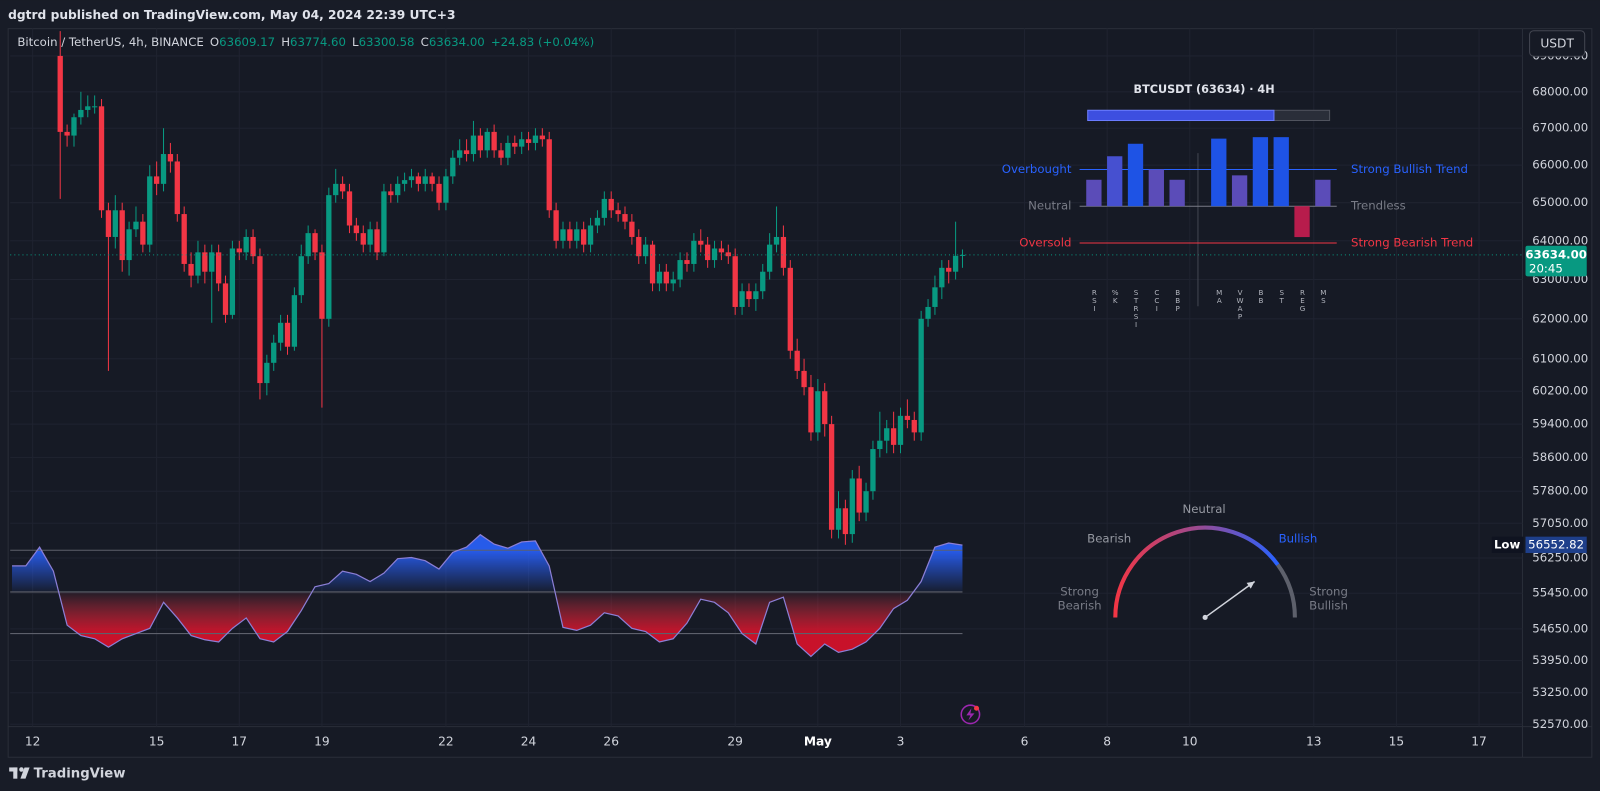 The width and height of the screenshot is (1600, 791). What do you see at coordinates (1190, 741) in the screenshot?
I see `x-tick-label: 10` at bounding box center [1190, 741].